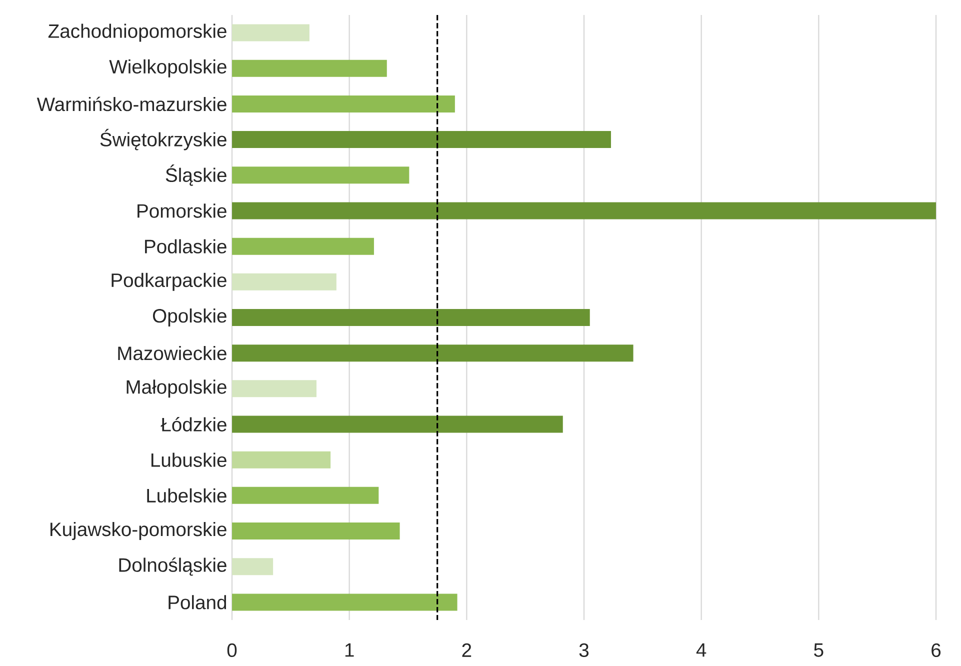 This screenshot has width=961, height=666. What do you see at coordinates (172, 353) in the screenshot?
I see `y-tick-label: Mazowieckie` at bounding box center [172, 353].